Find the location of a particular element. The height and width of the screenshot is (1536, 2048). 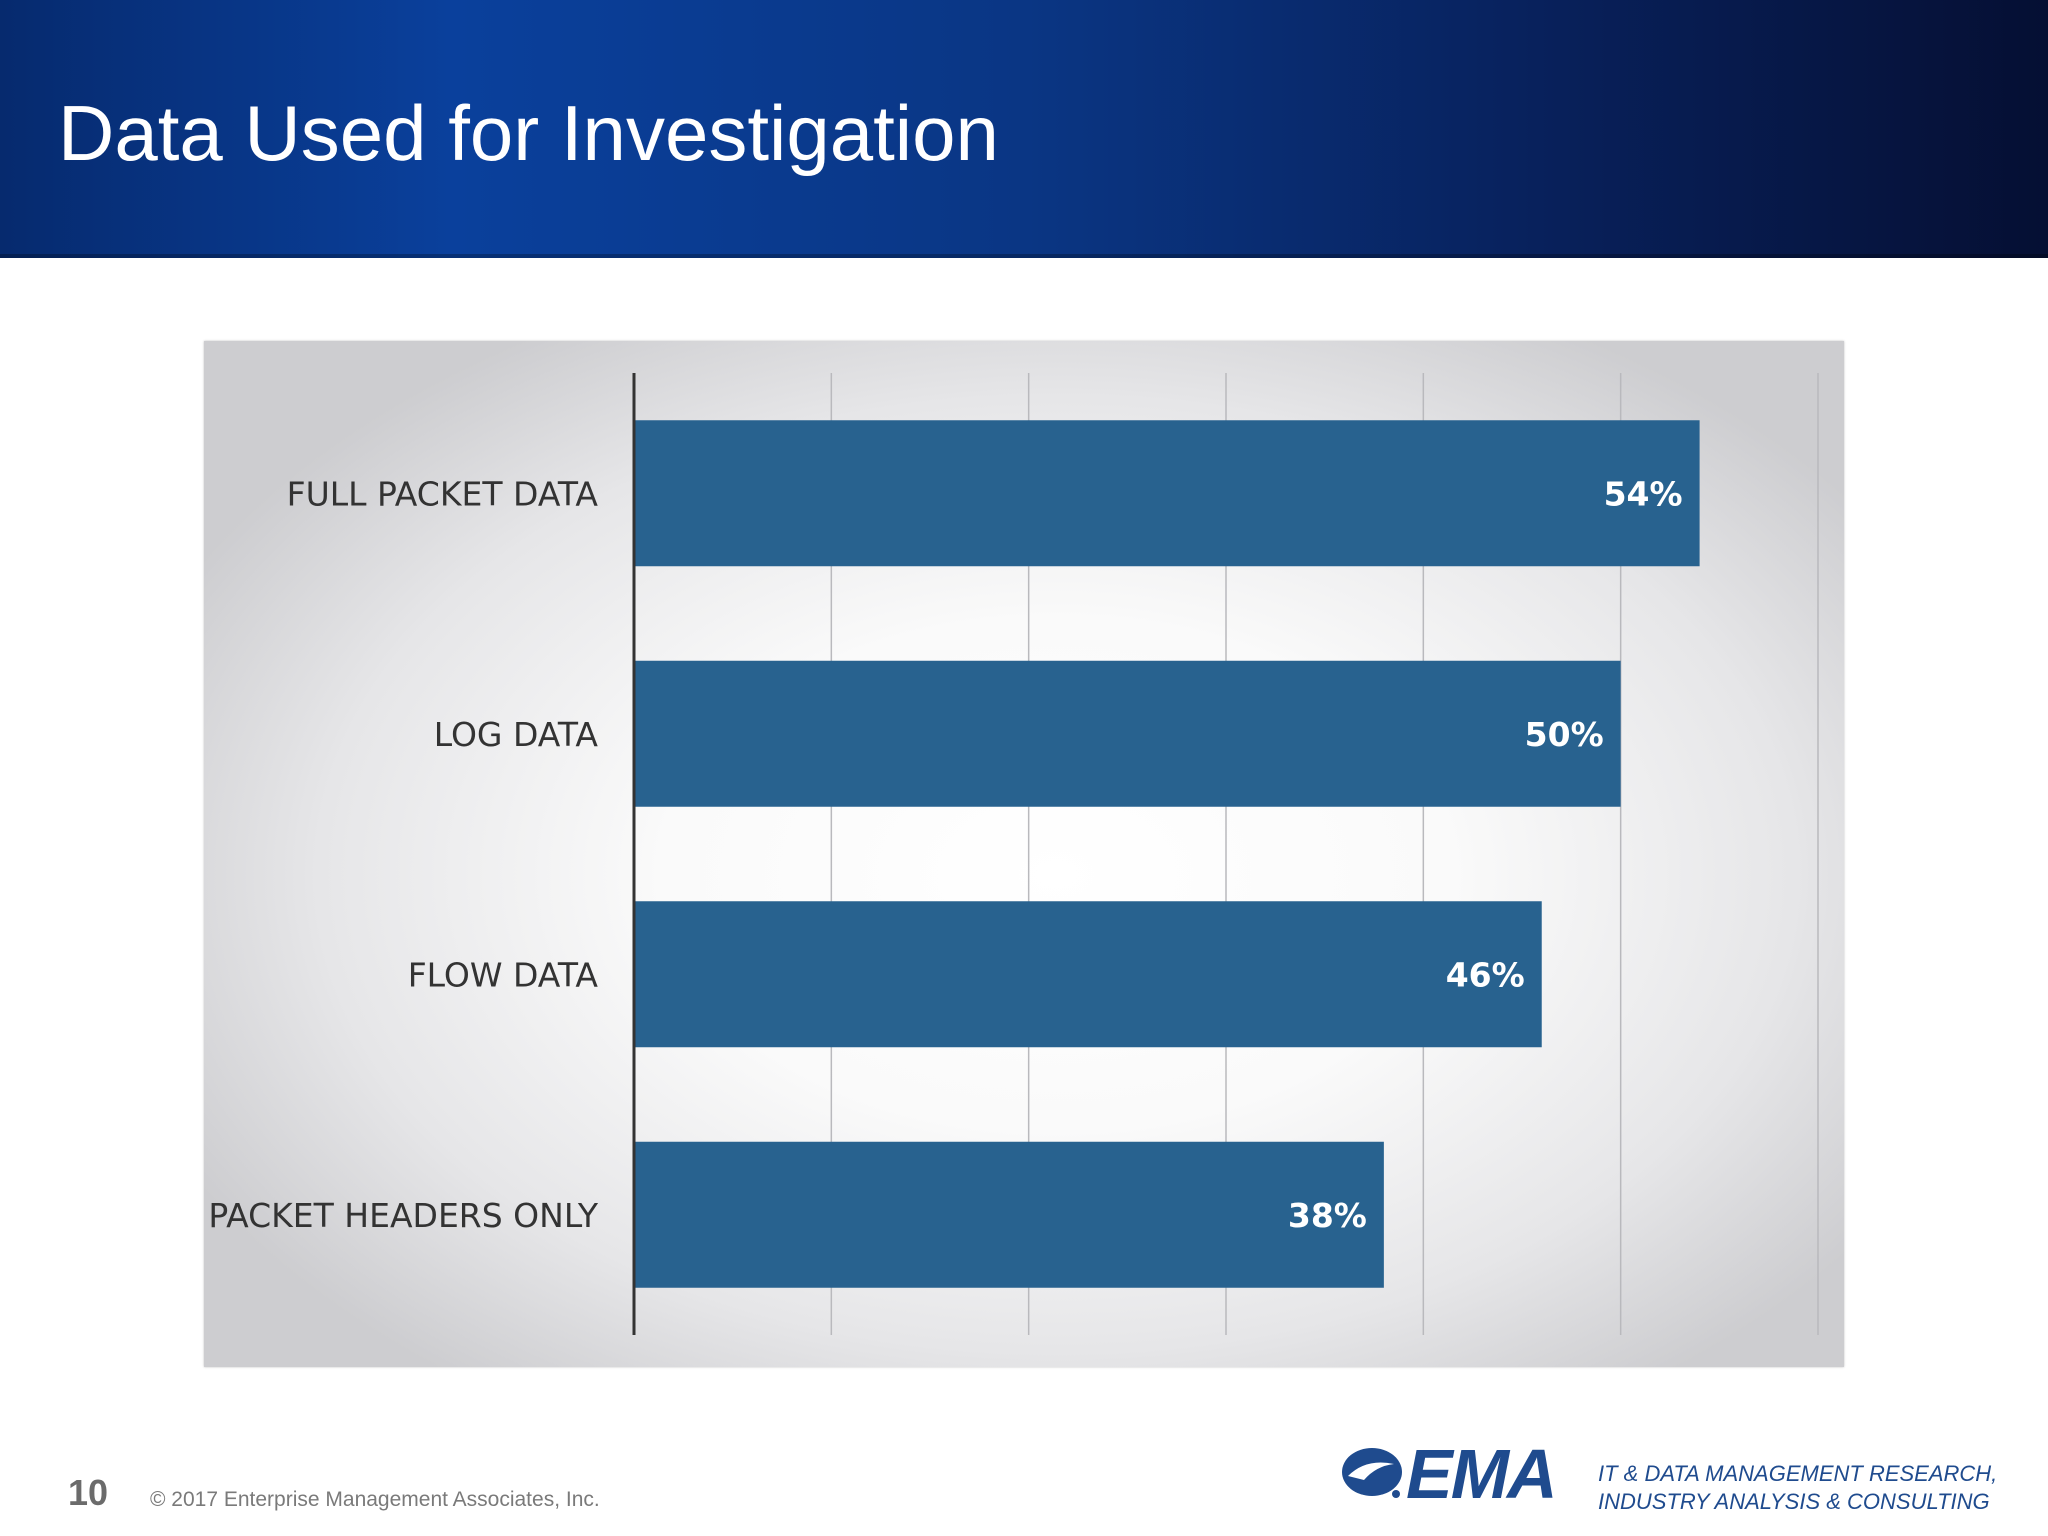

category-label: FULL PACKET DATA is located at coordinates (443, 493).